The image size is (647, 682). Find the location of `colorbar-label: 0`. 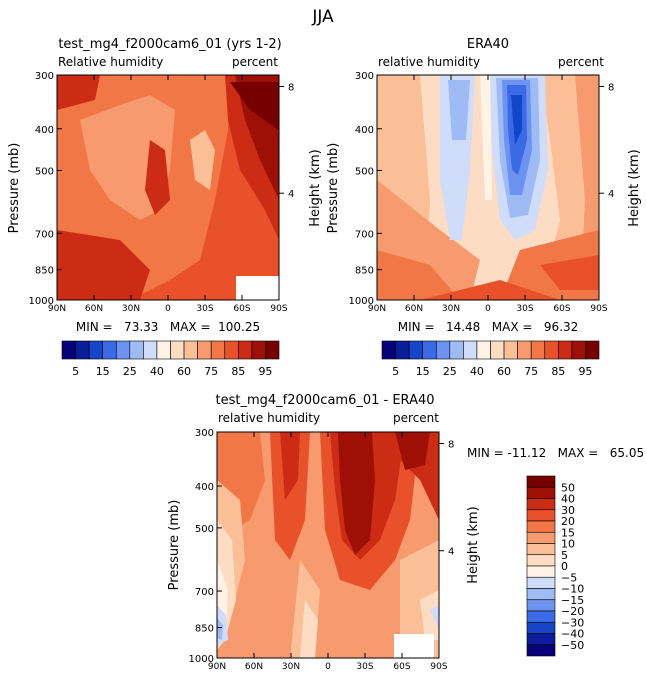

colorbar-label: 0 is located at coordinates (564, 566).